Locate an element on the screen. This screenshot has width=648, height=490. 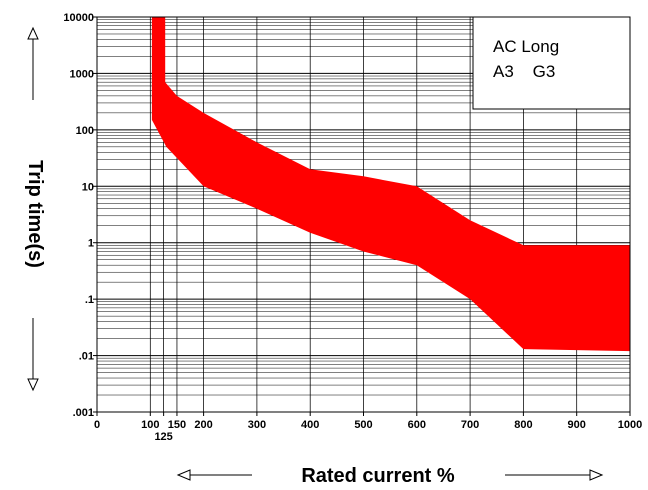
x-tick-label: 400 is located at coordinates (310, 425).